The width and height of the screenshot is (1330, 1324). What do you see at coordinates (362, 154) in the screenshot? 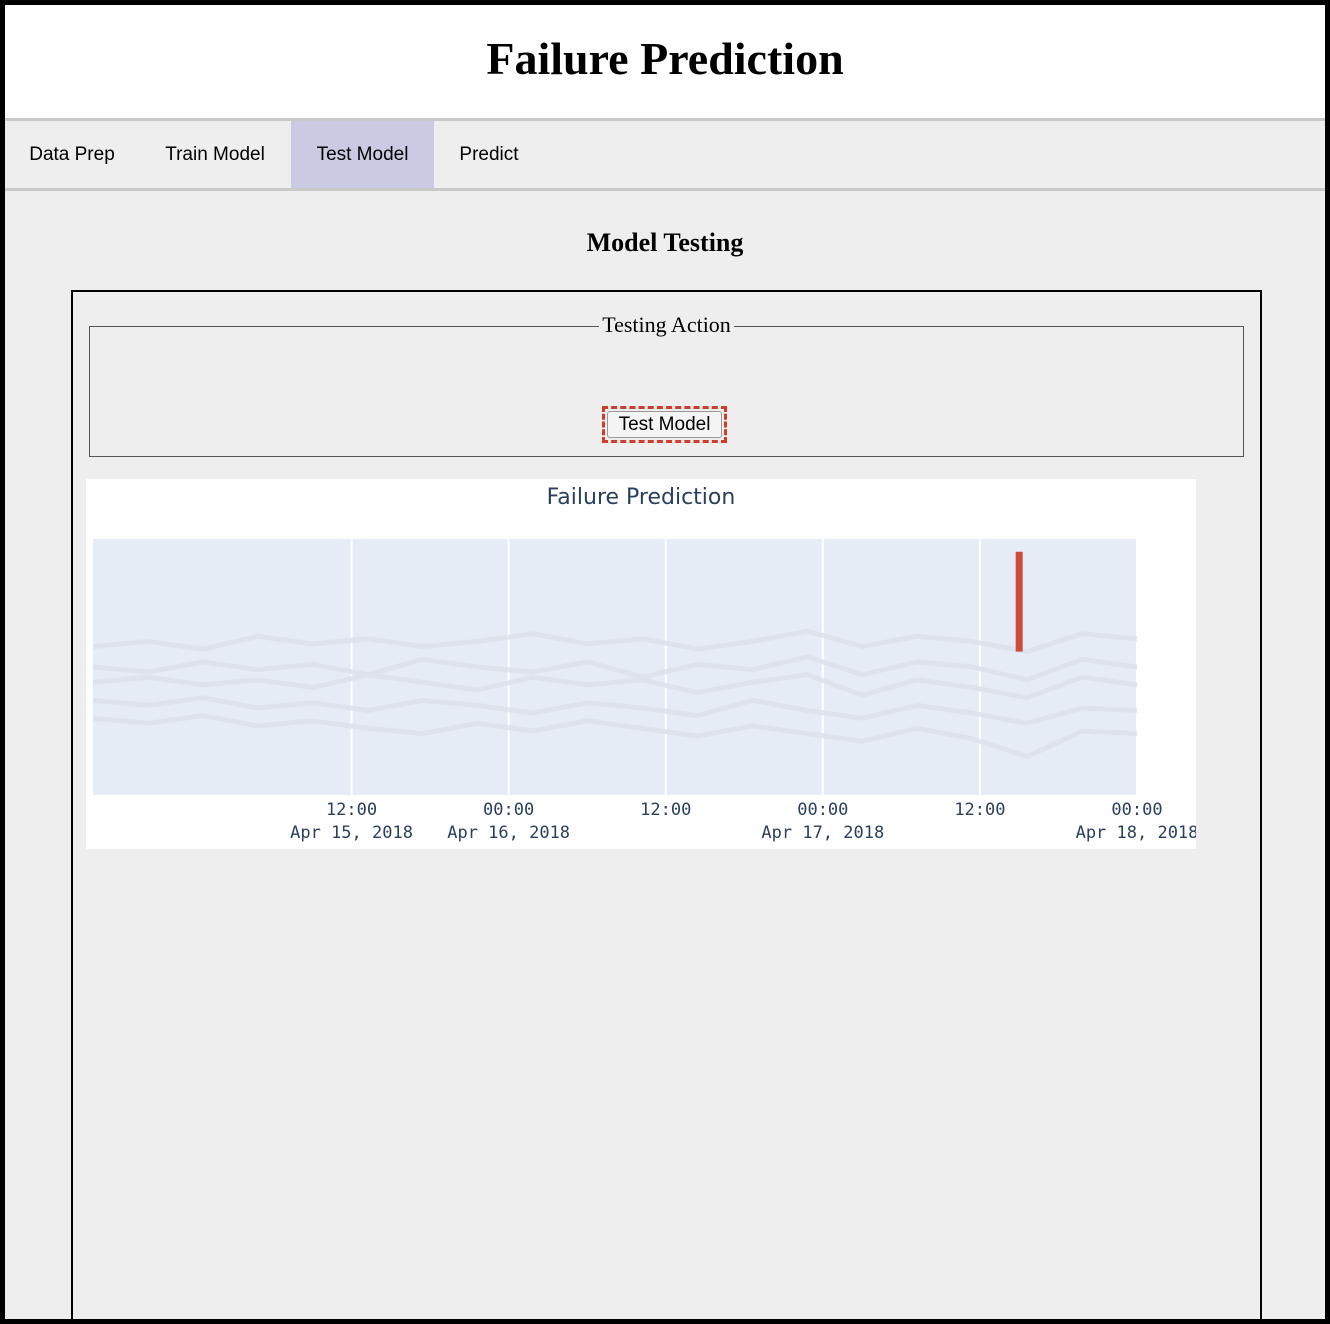
I see `tab-test-model: Test Model` at bounding box center [362, 154].